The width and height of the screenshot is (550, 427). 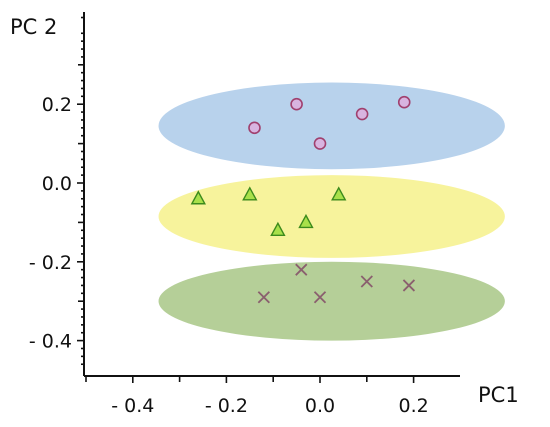 I want to click on y-tick-label: 0.2, so click(x=57, y=105).